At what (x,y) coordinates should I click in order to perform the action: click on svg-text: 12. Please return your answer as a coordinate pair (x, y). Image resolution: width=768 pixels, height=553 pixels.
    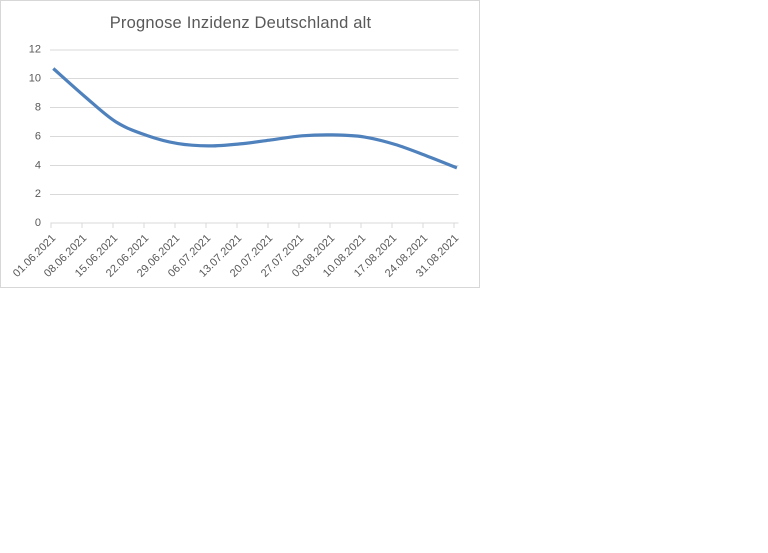
    Looking at the image, I should click on (35, 50).